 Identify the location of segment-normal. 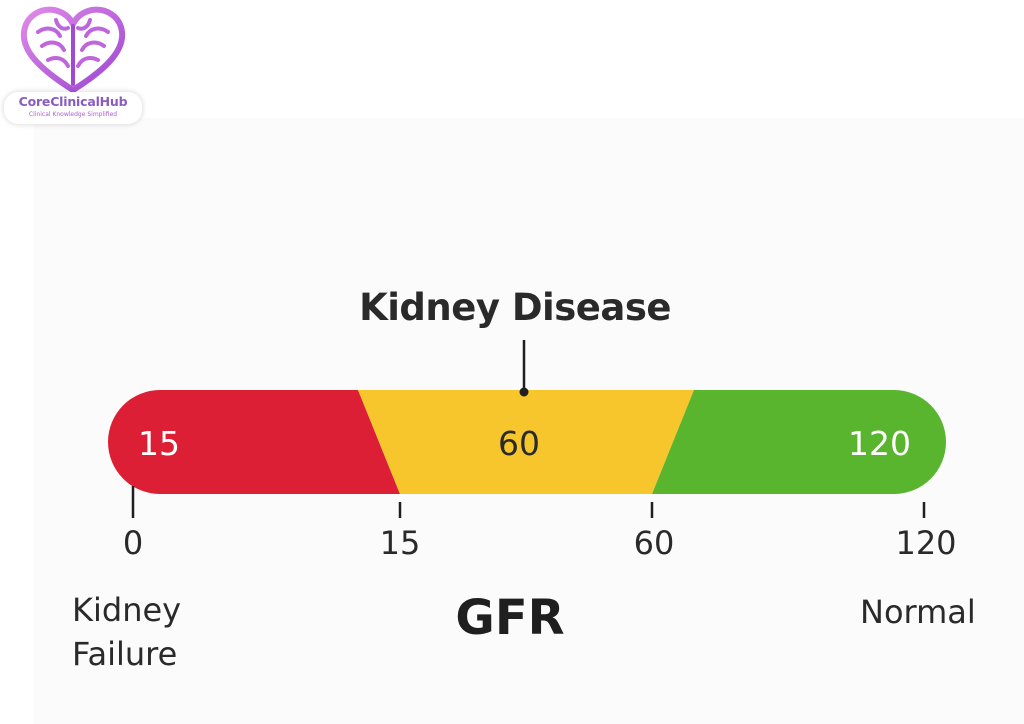
(799, 442).